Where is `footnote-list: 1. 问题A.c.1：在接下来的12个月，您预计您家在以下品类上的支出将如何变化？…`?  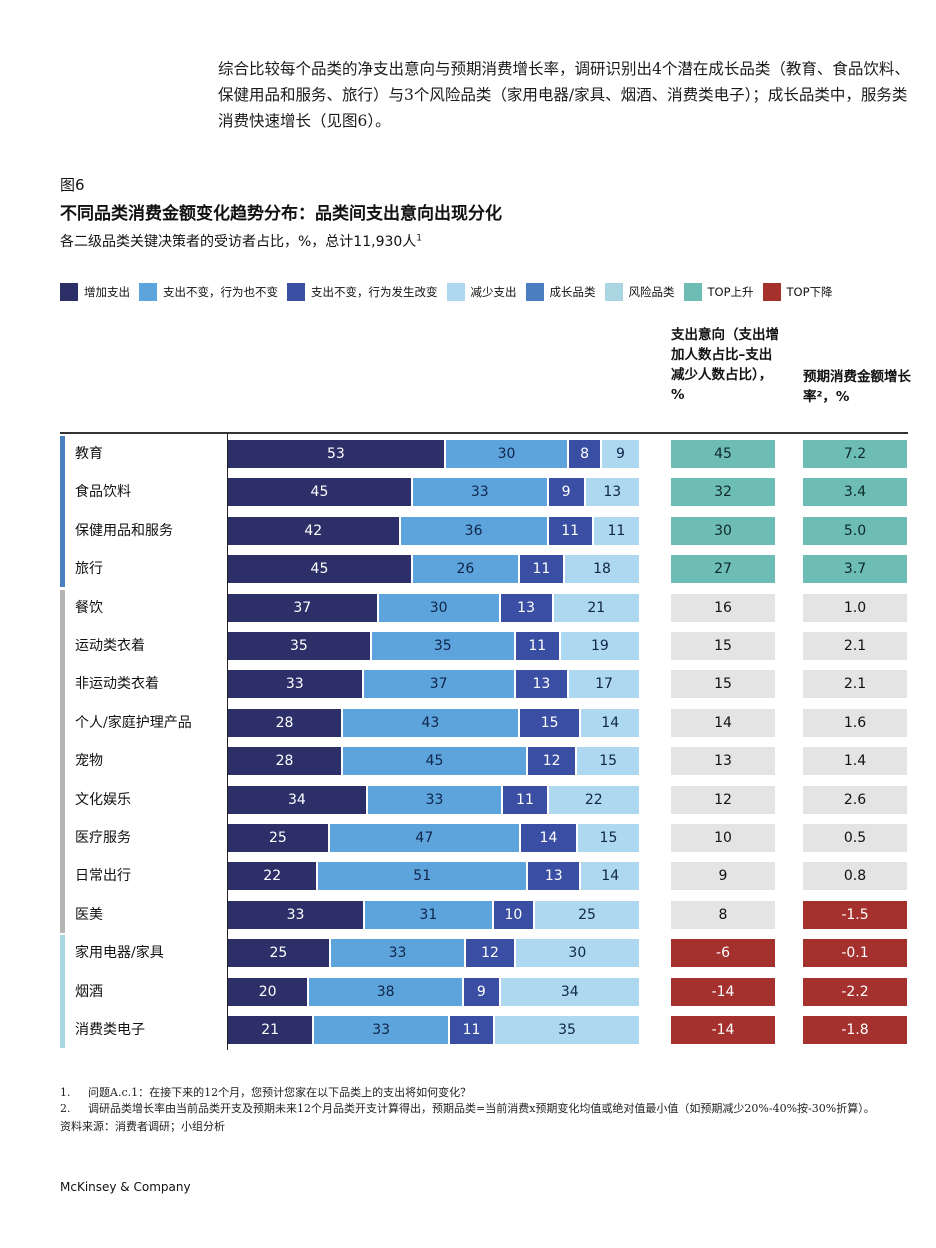 footnote-list: 1. 问题A.c.1：在接下来的12个月，您预计您家在以下品类上的支出将如何变化？… is located at coordinates (490, 1101).